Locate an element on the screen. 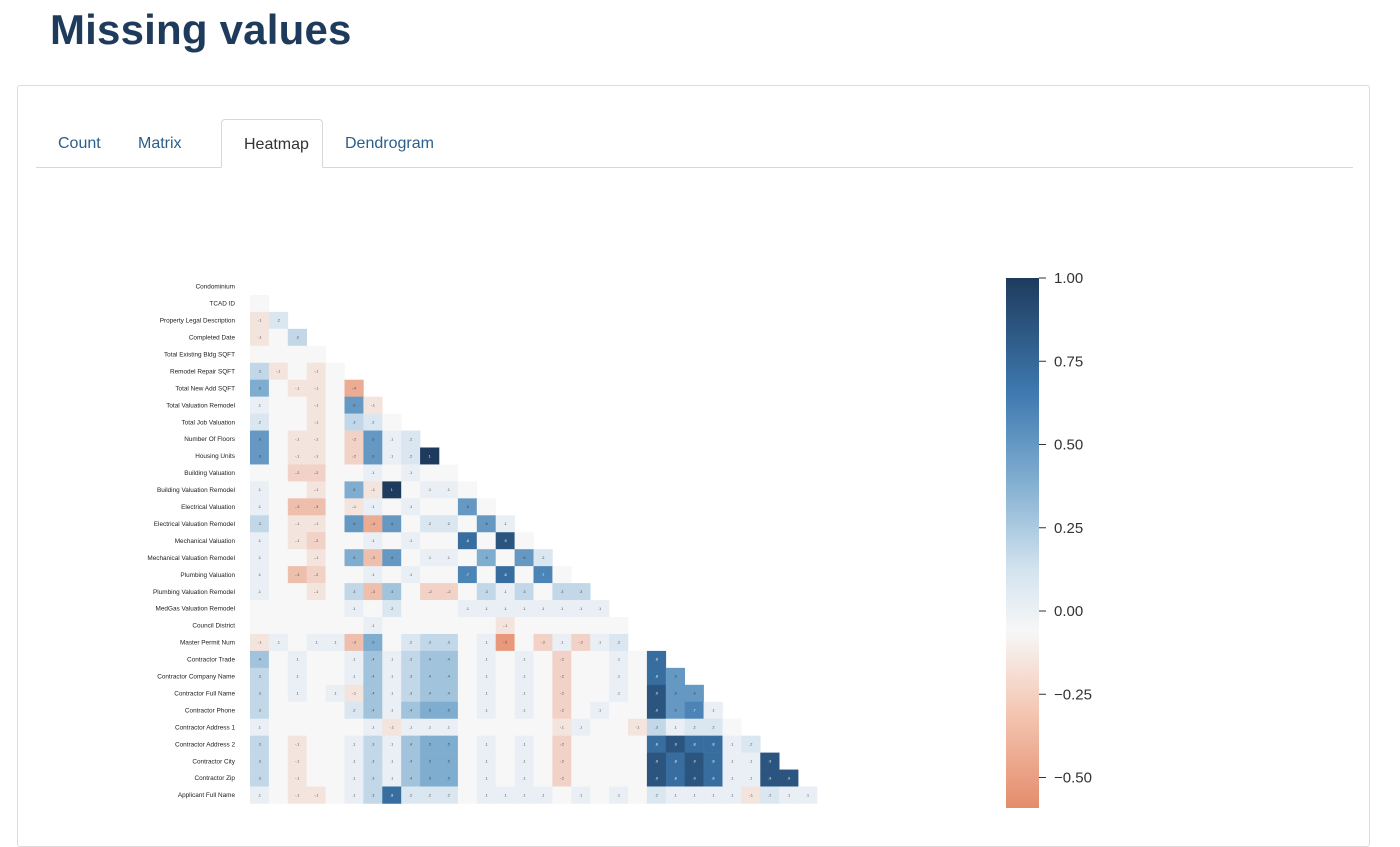  cell-value-label: .4 is located at coordinates (448, 660).